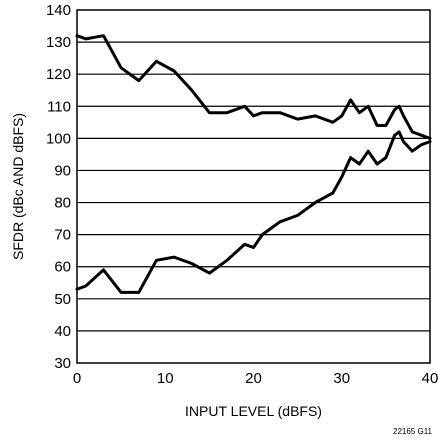 The image size is (438, 444). I want to click on y-tick-label: 90, so click(62, 170).